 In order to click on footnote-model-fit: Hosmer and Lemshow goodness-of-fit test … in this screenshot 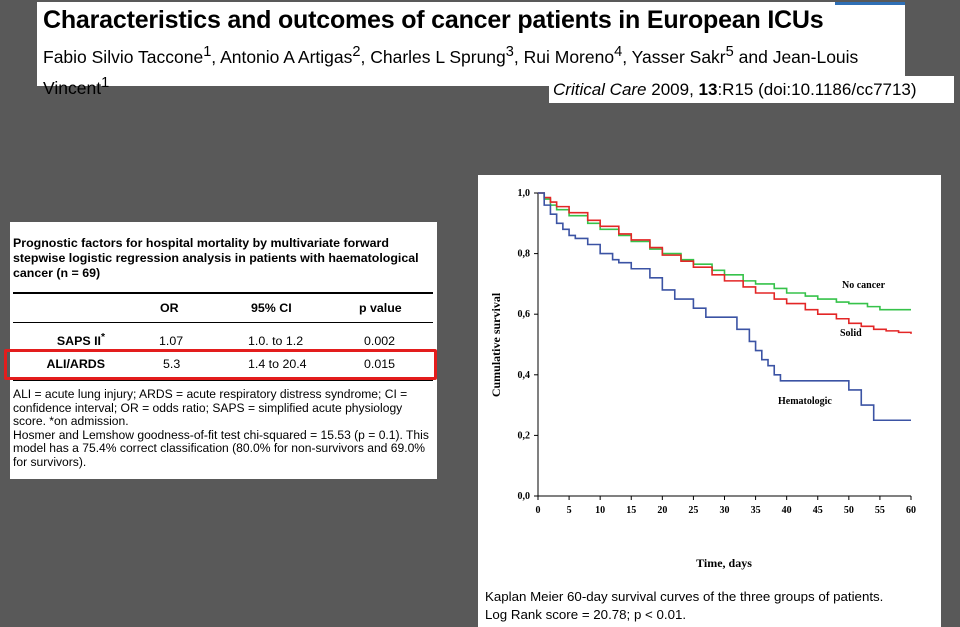, I will do `click(221, 448)`.